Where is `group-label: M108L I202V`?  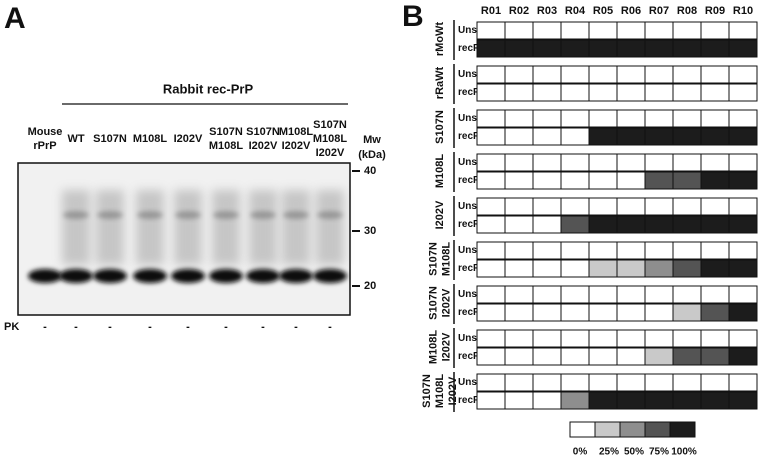 group-label: M108L I202V is located at coordinates (439, 347).